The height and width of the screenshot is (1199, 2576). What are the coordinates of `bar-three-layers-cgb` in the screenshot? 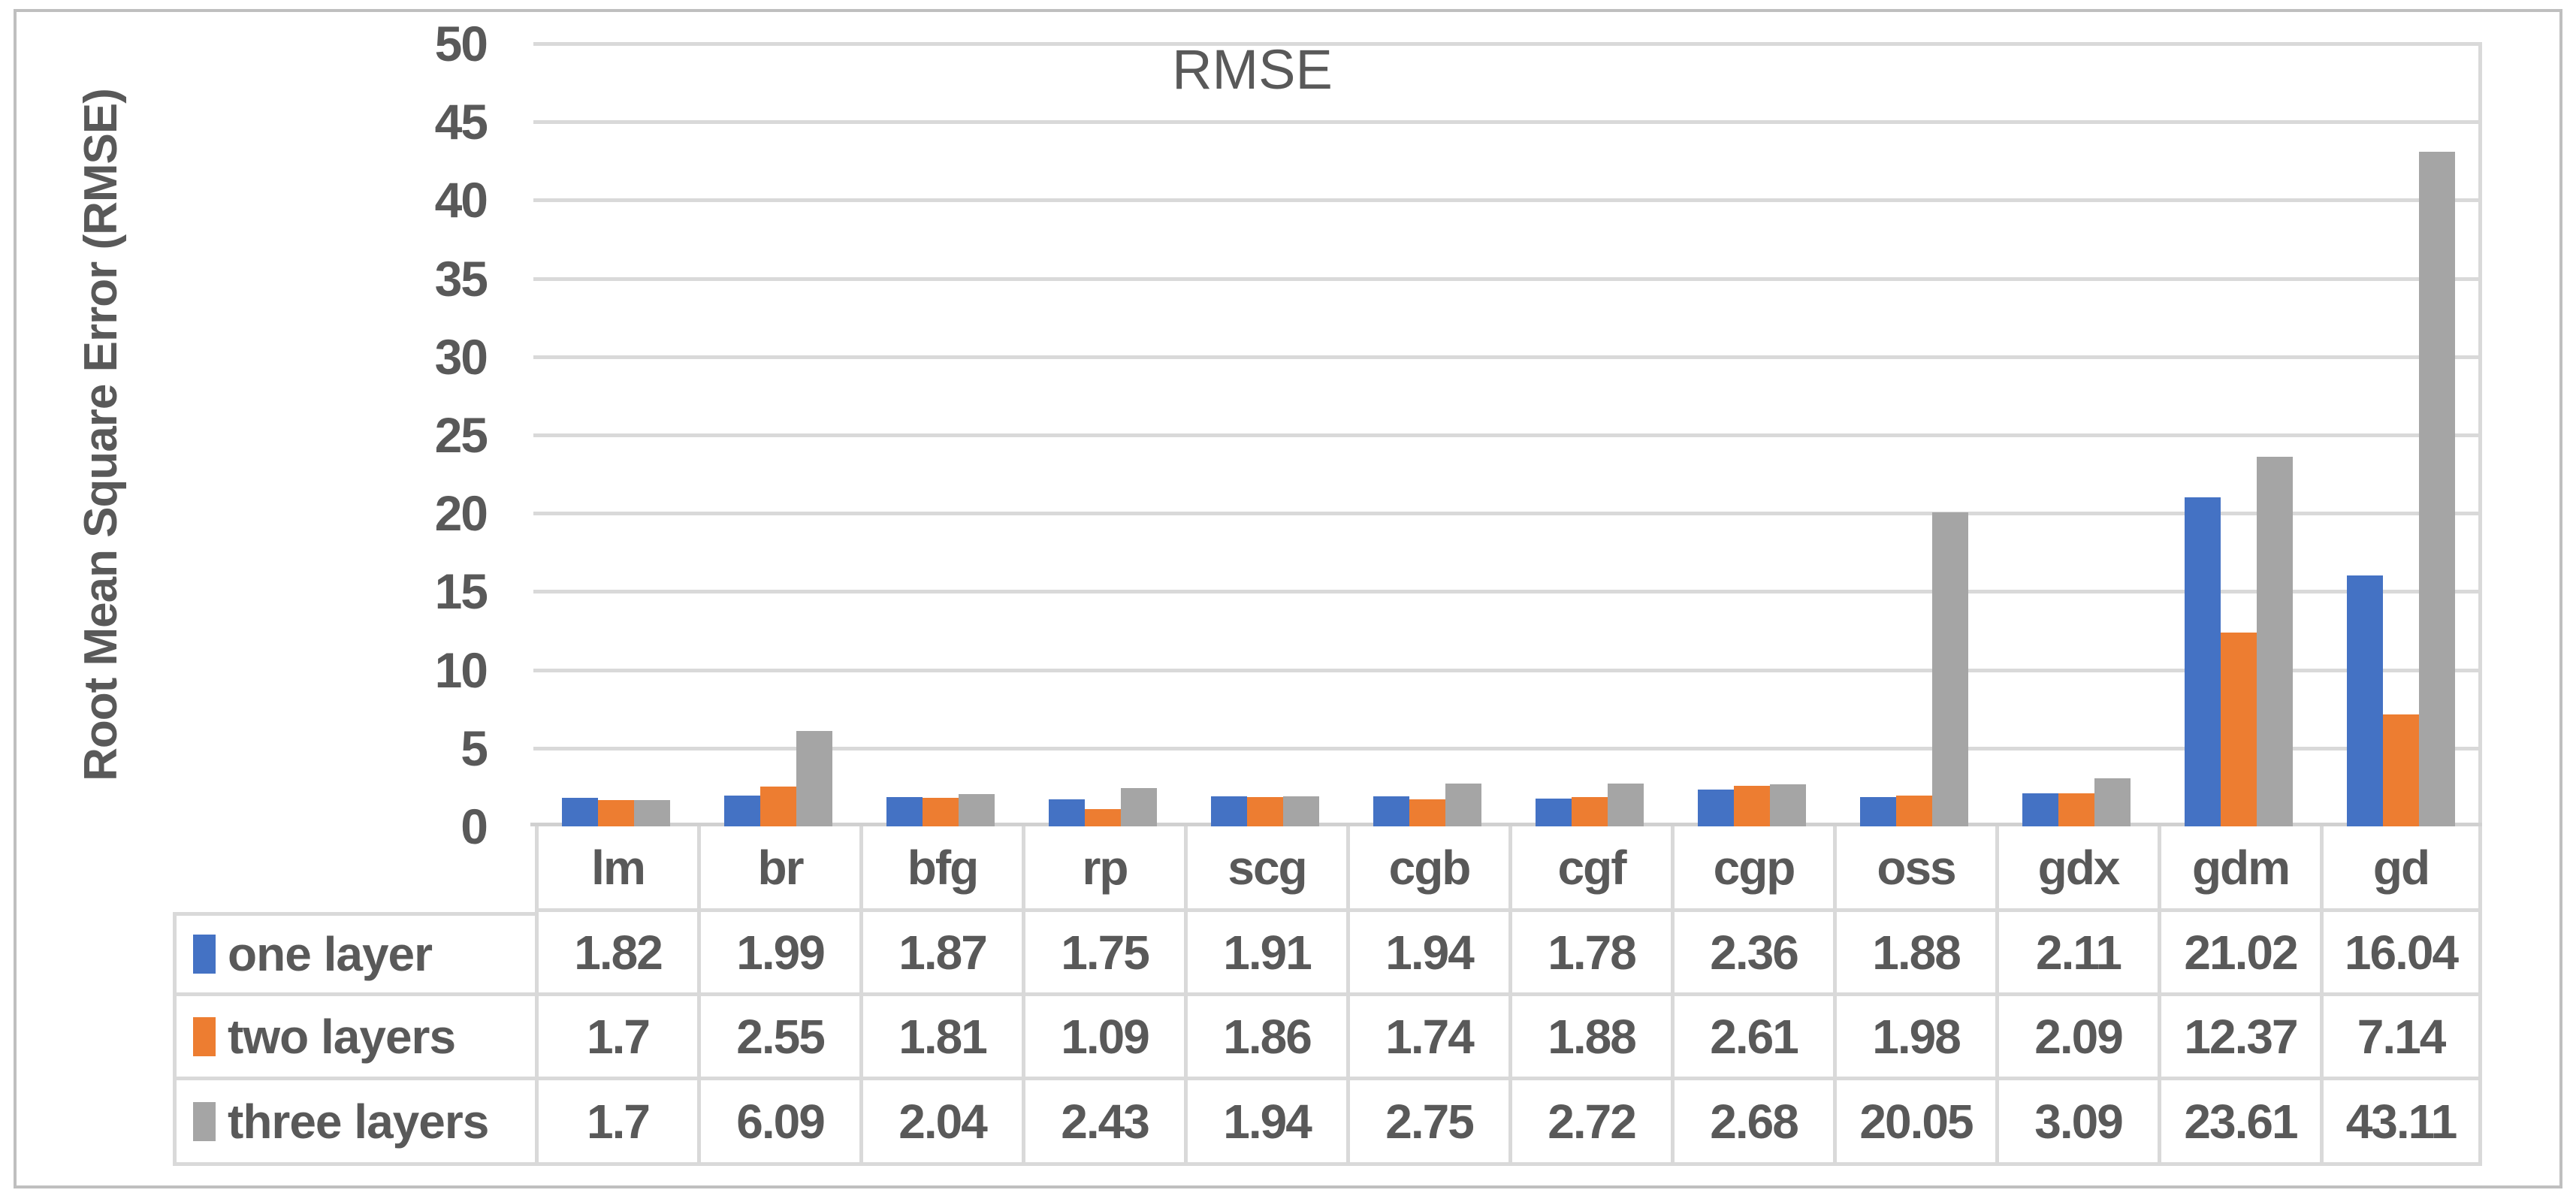 It's located at (1463, 804).